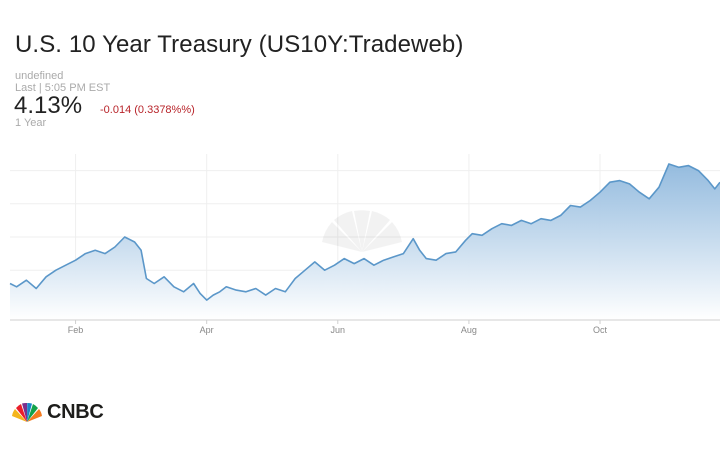 The height and width of the screenshot is (450, 720). I want to click on x-axis-ticks: Feb Apr Jun Aug Oct, so click(338, 327).